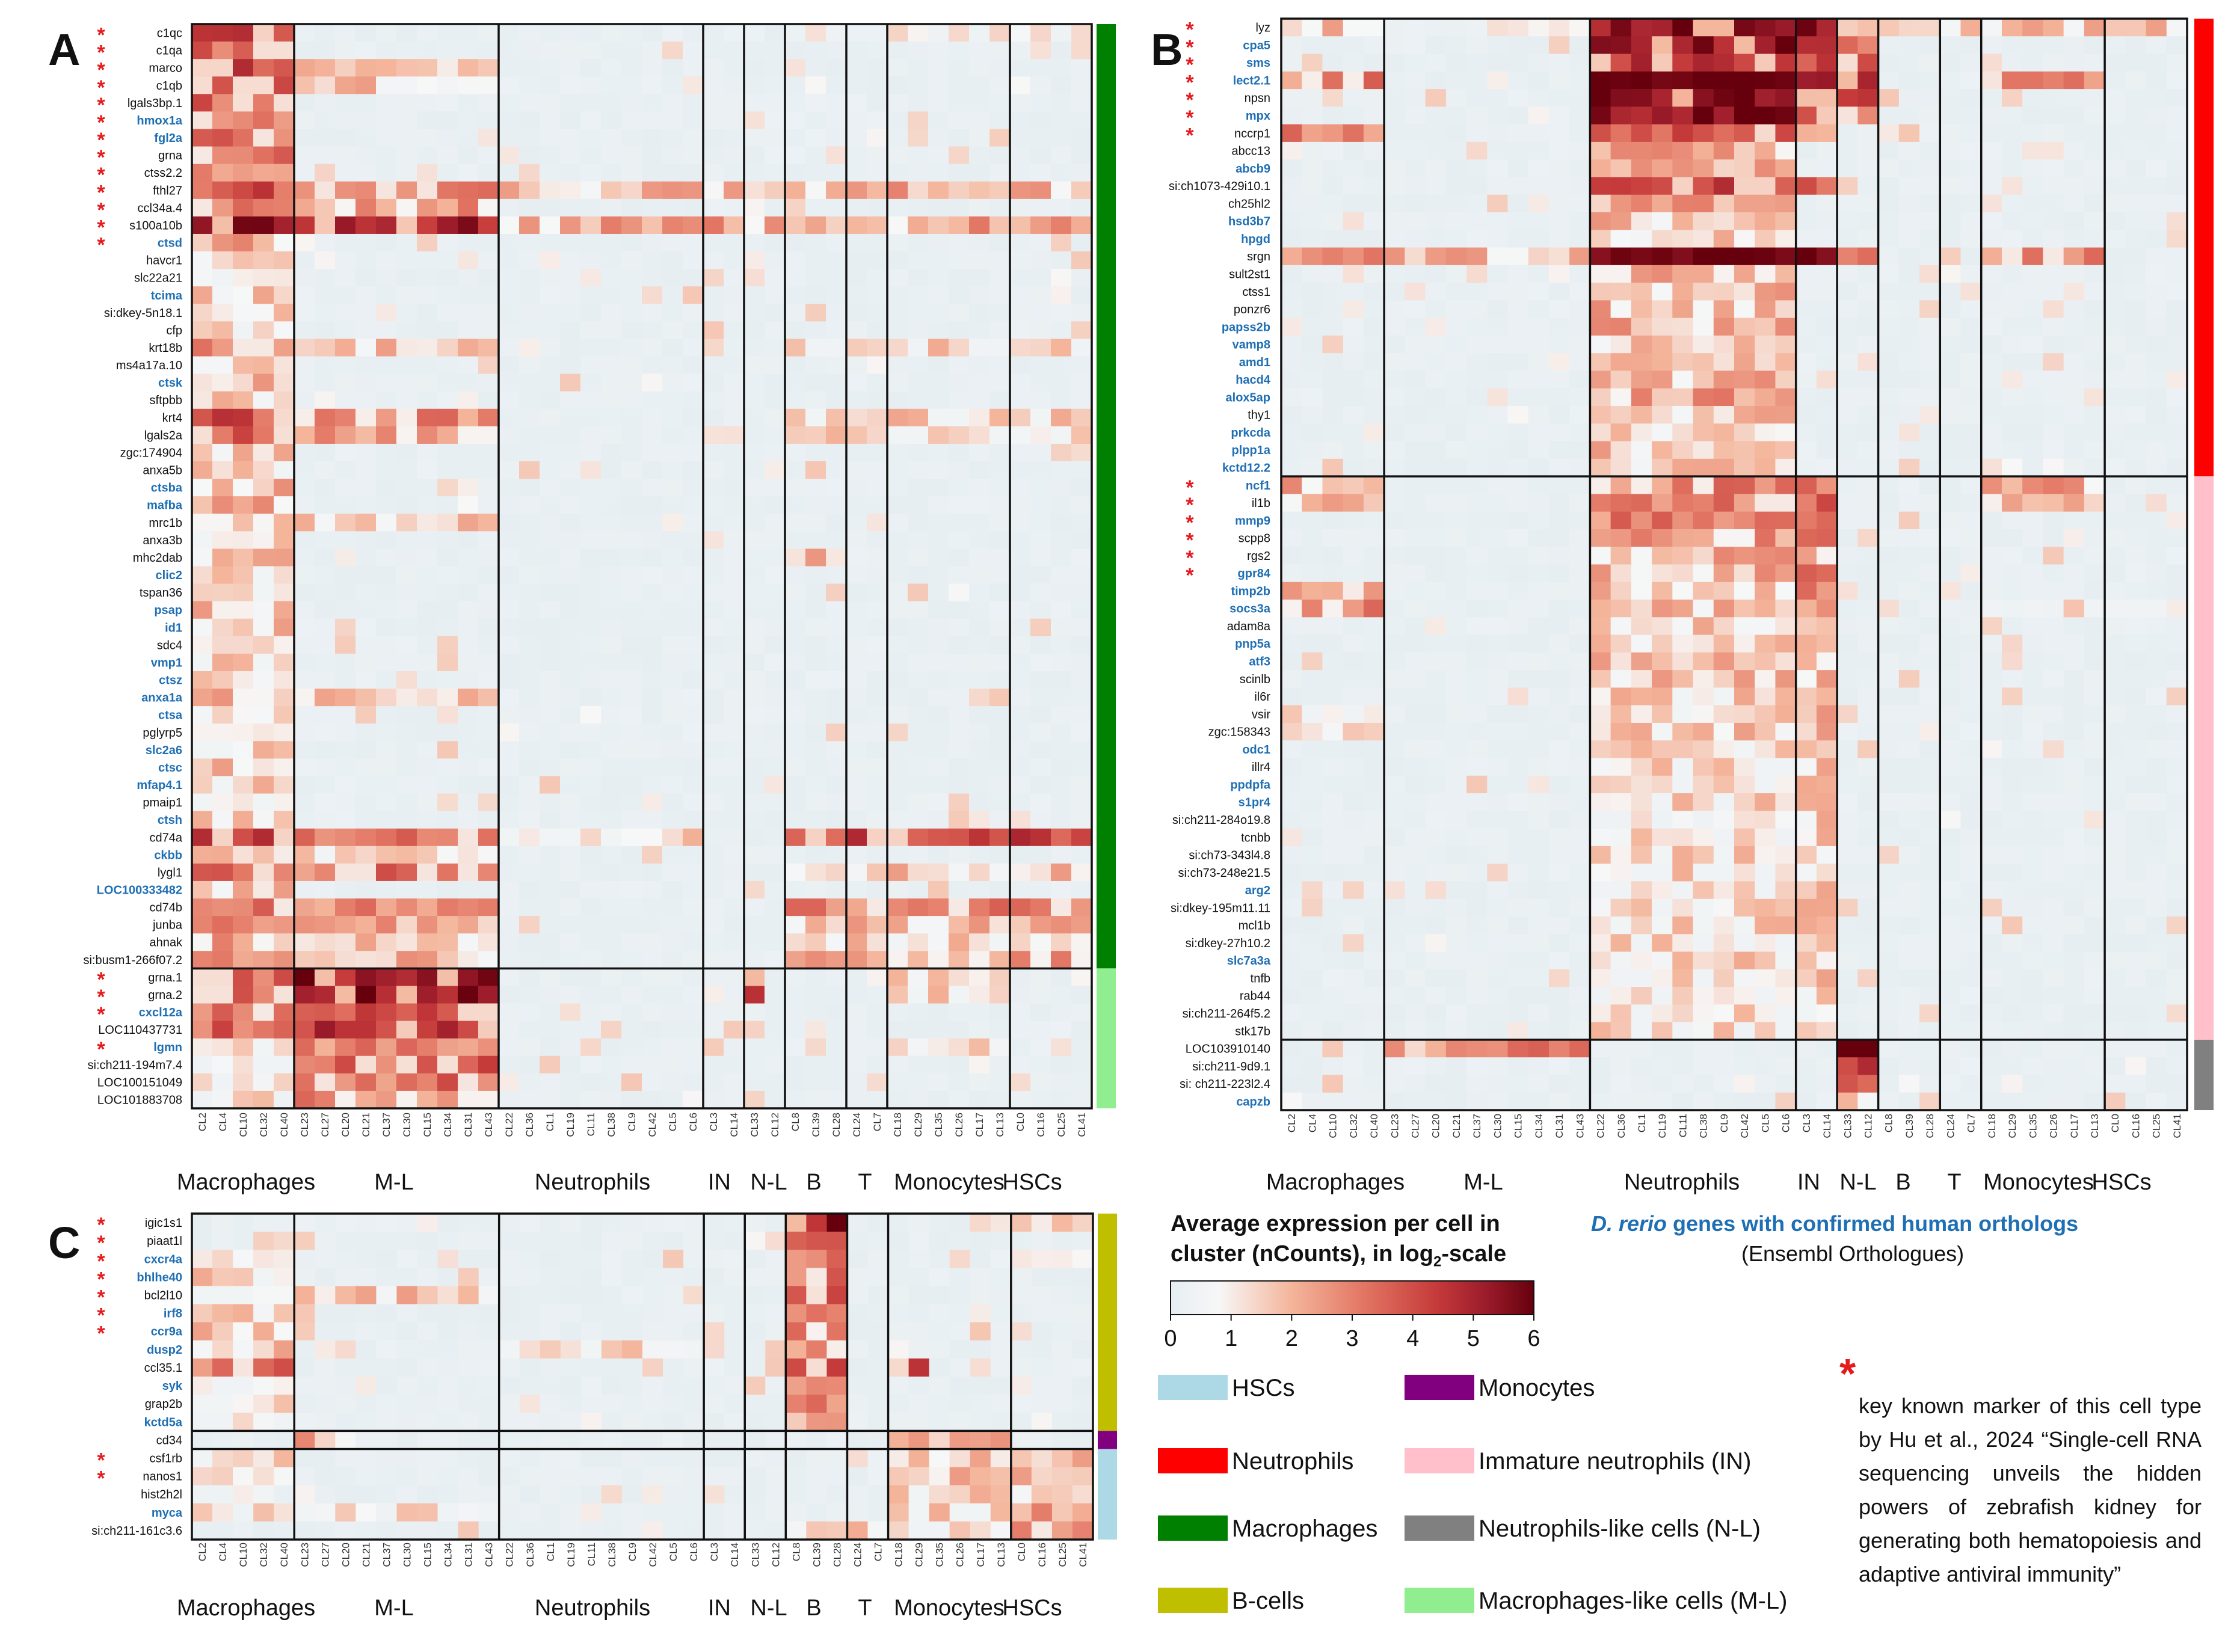 This screenshot has height=1652, width=2228. Describe the element at coordinates (693, 1122) in the screenshot. I see `column-tick-label: CL6` at that location.